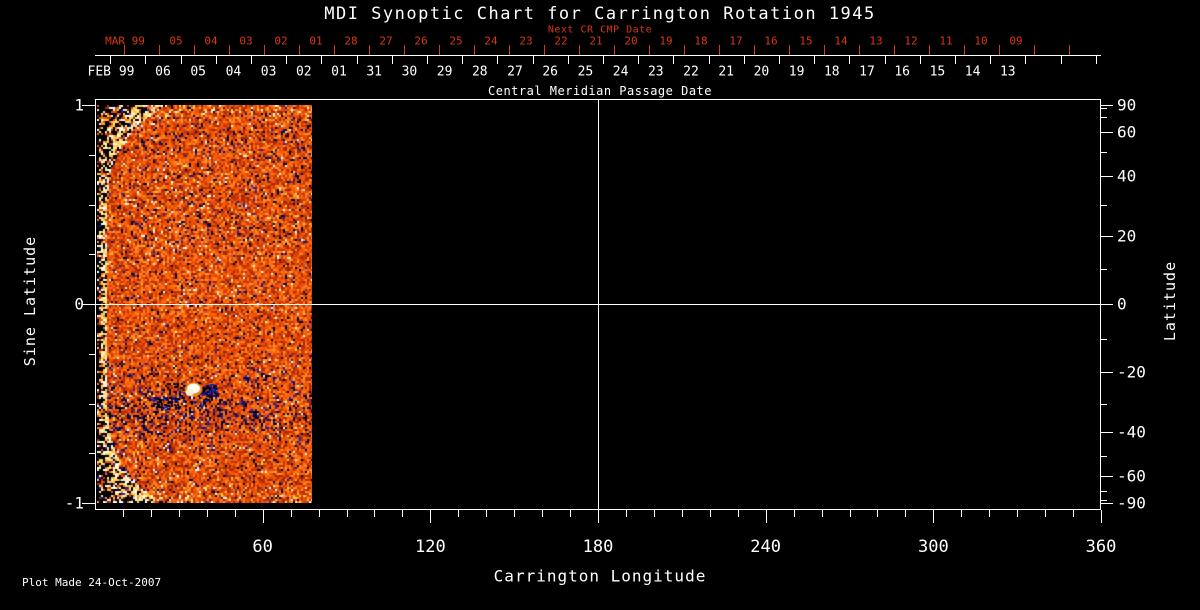 This screenshot has width=1200, height=610. I want to click on cmp-month-label: FEB 99, so click(111, 72).